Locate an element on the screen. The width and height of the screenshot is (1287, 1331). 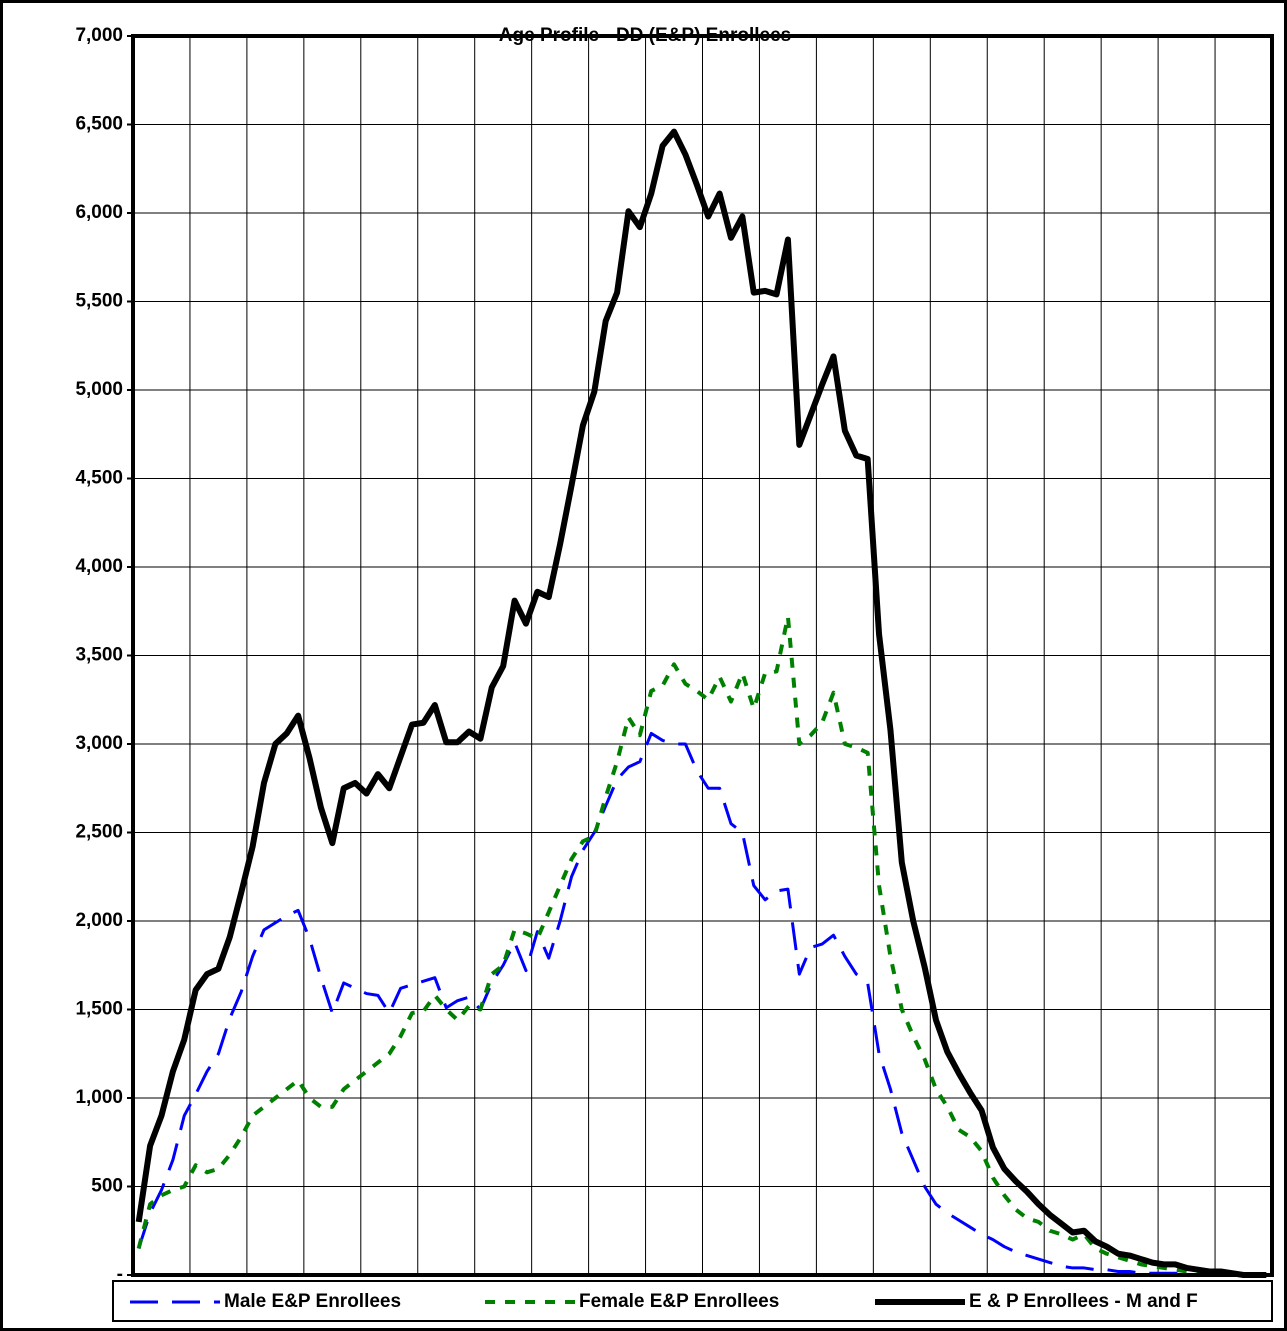
legend-box is located at coordinates (692, 1301).